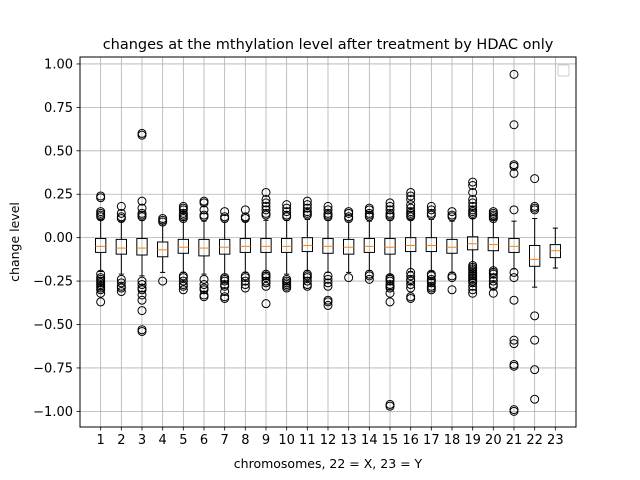 Image resolution: width=640 pixels, height=480 pixels. I want to click on y-tick-label: −0.75, so click(53, 368).